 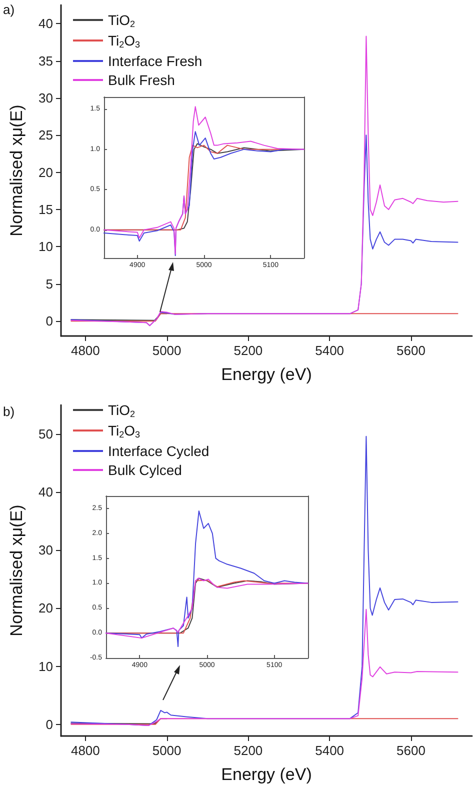 I want to click on y-tick-label: 35, so click(x=45, y=60).